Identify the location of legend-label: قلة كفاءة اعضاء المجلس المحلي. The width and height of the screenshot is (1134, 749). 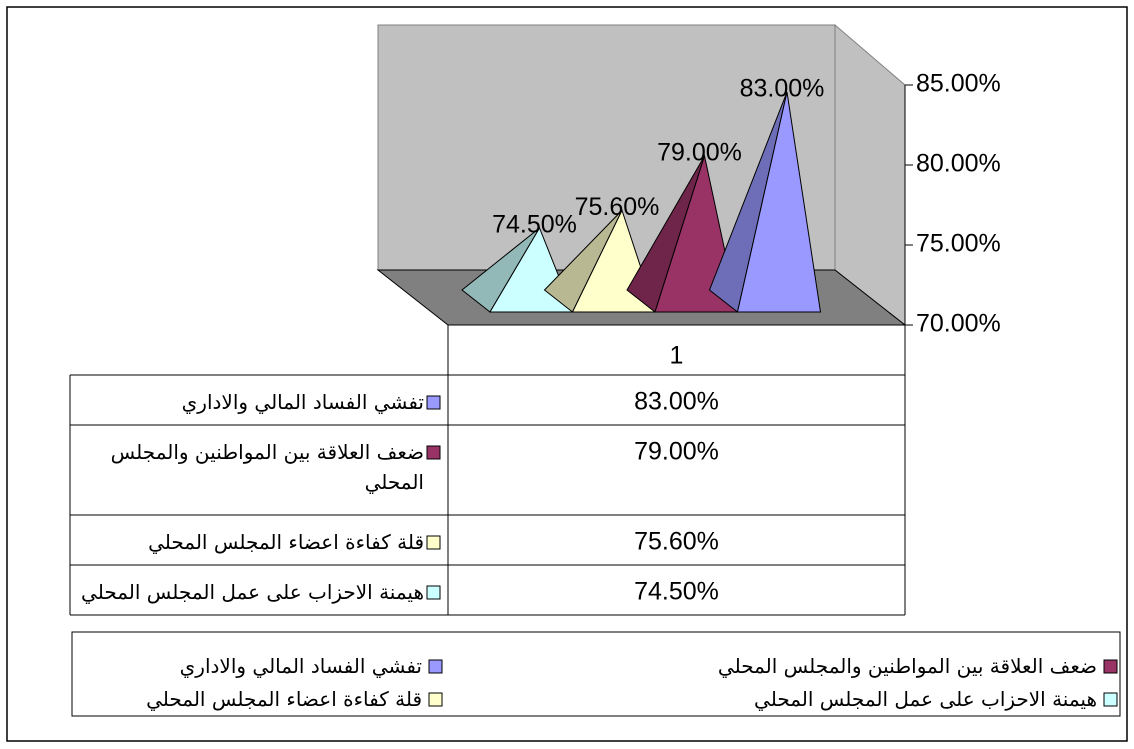
(284, 699).